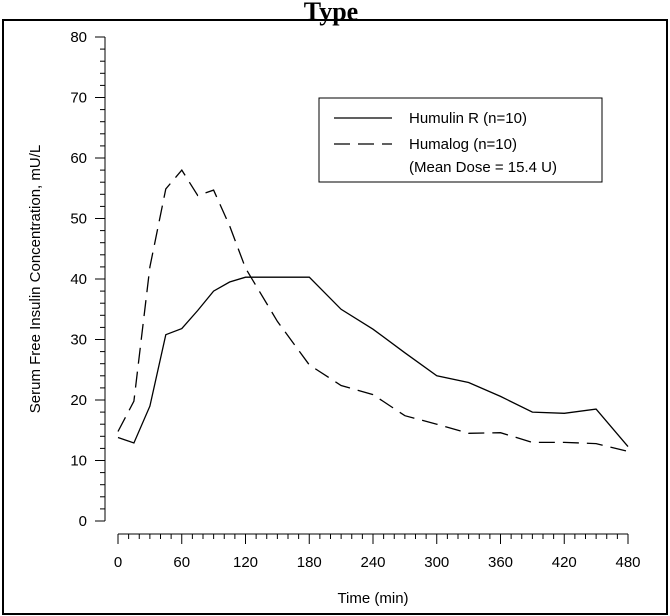 The width and height of the screenshot is (670, 616). I want to click on x-axis-tick-labels: 0 60 120 180 240 300 360 420 480, so click(377, 562).